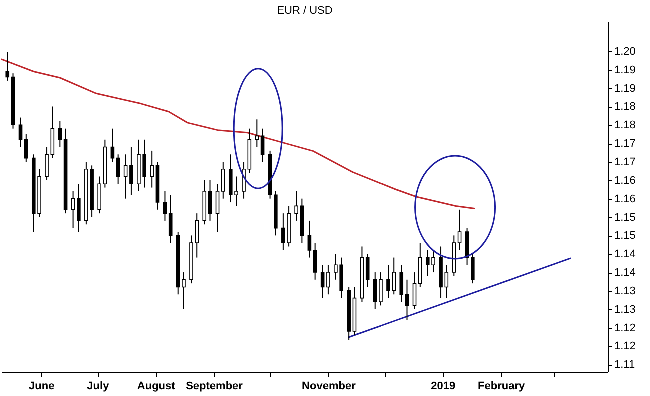 This screenshot has width=650, height=396. What do you see at coordinates (215, 386) in the screenshot?
I see `x-tick-label: September` at bounding box center [215, 386].